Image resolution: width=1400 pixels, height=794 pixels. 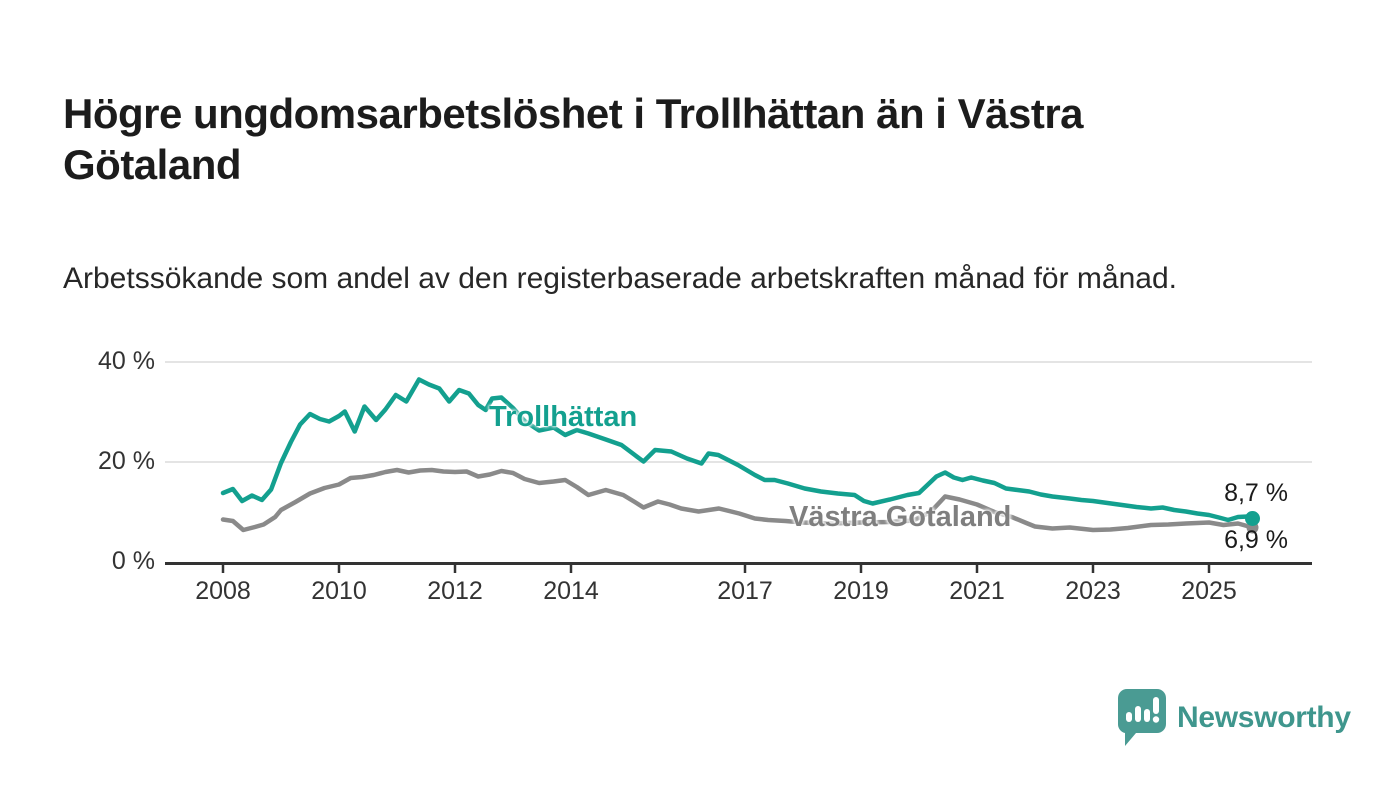 I want to click on bar-chart-speech-bubble-icon, so click(x=1142, y=717).